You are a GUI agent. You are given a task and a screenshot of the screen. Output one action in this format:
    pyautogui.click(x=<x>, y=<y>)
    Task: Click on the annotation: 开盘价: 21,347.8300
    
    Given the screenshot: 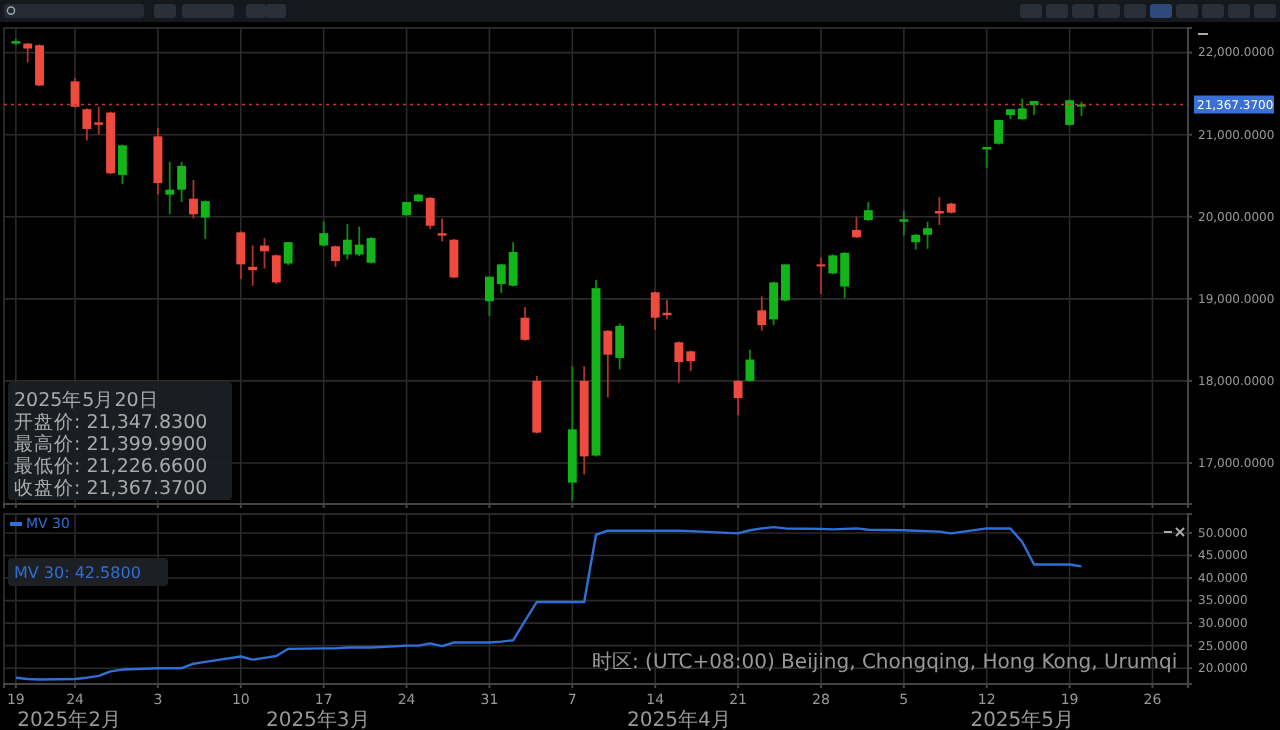 What is the action you would take?
    pyautogui.click(x=111, y=422)
    